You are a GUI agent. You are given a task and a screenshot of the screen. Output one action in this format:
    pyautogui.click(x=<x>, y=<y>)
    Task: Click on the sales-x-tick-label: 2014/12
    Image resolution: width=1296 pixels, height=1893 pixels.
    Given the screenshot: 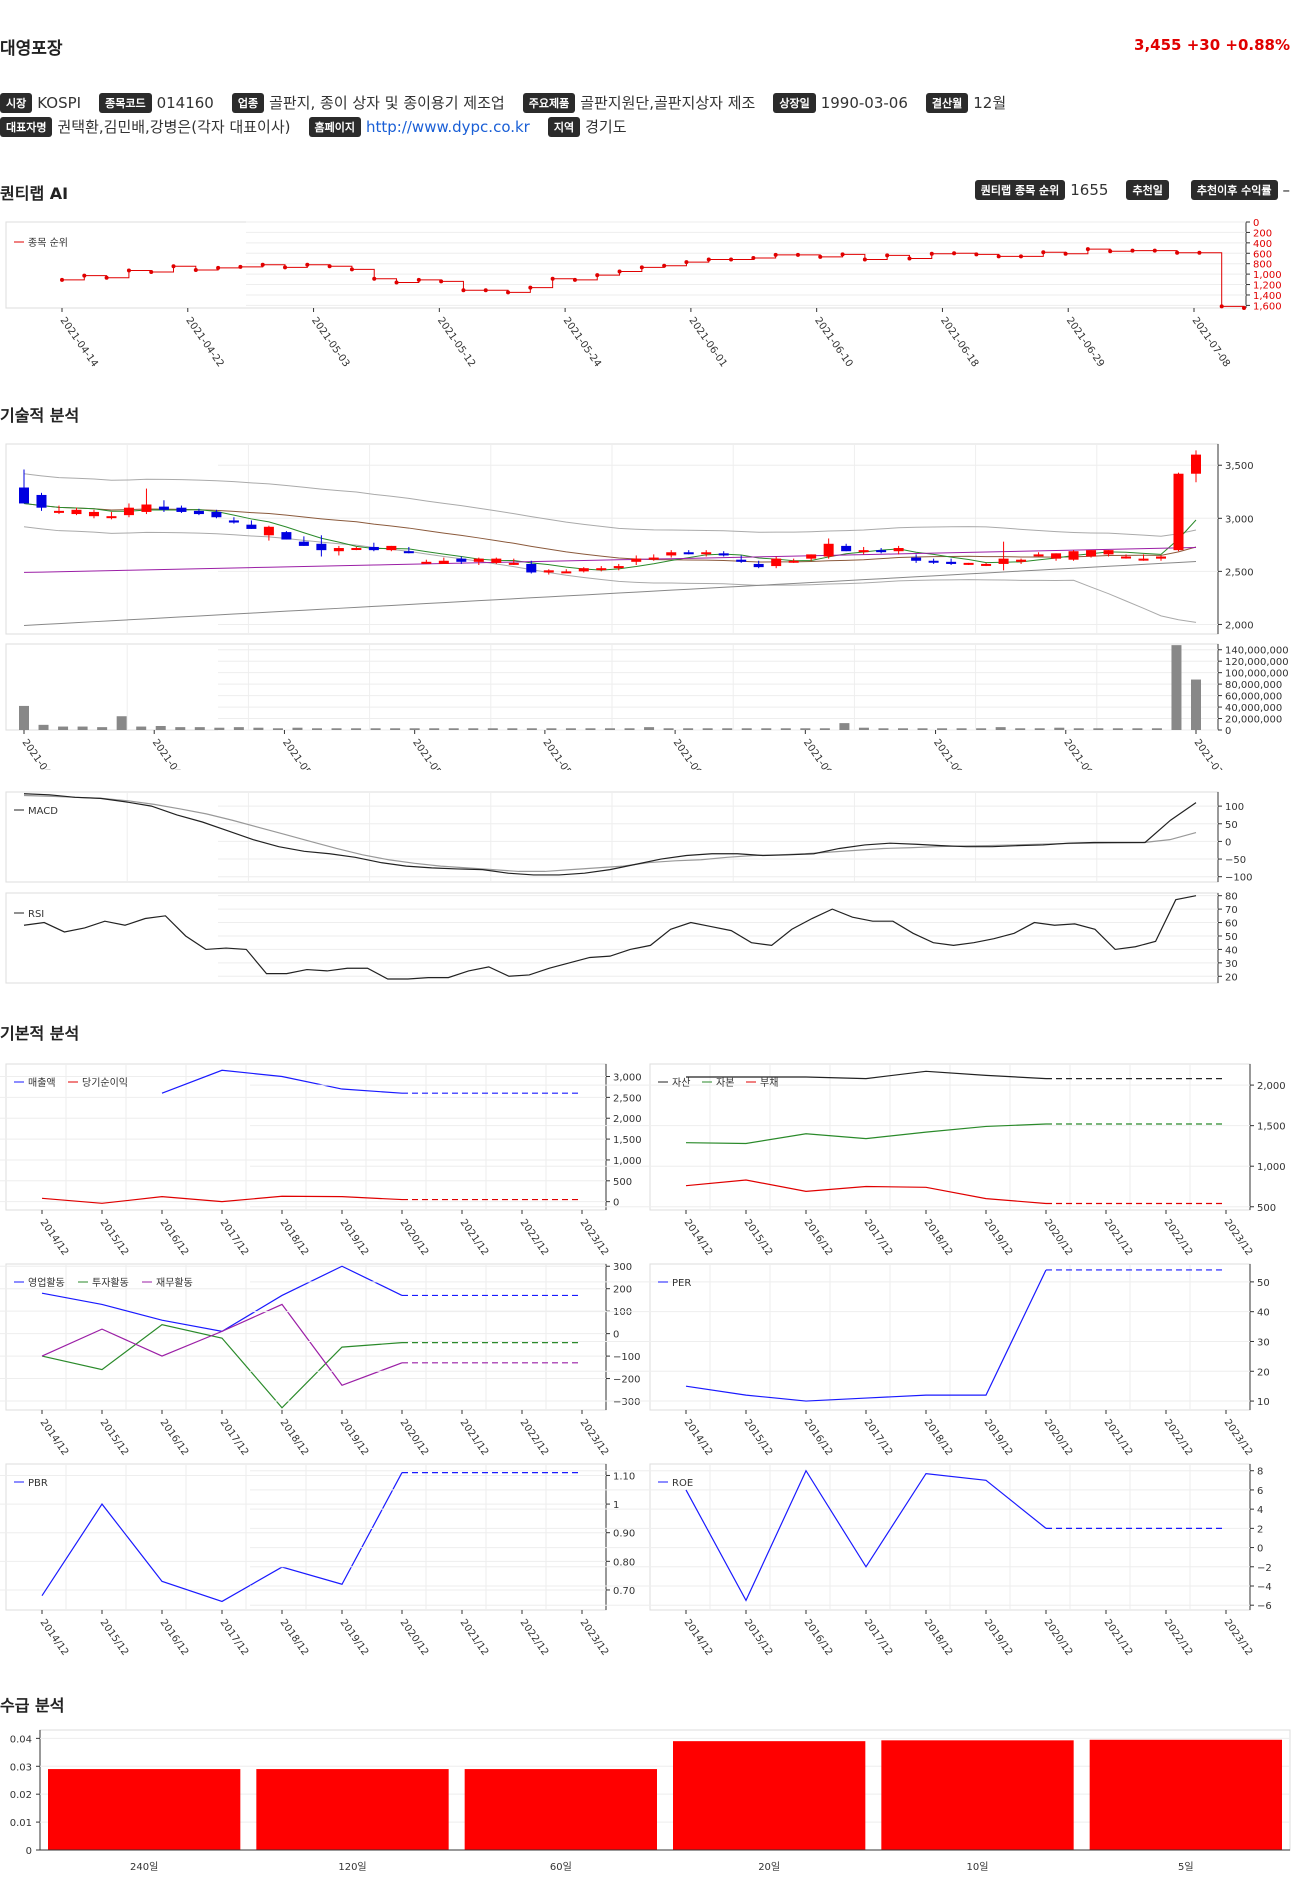 What is the action you would take?
    pyautogui.click(x=54, y=1237)
    